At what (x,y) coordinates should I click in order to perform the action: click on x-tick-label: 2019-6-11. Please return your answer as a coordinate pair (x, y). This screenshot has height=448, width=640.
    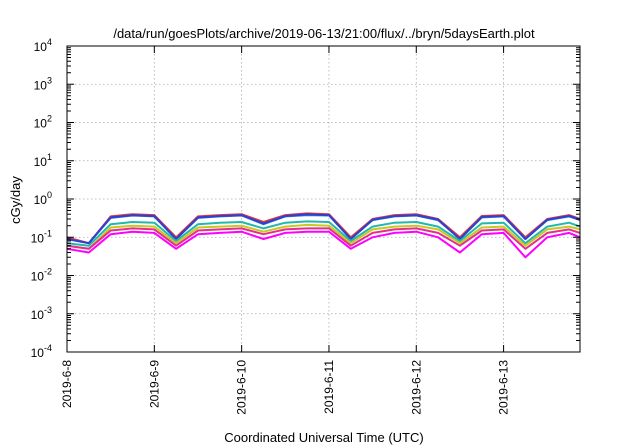
    Looking at the image, I should click on (329, 387).